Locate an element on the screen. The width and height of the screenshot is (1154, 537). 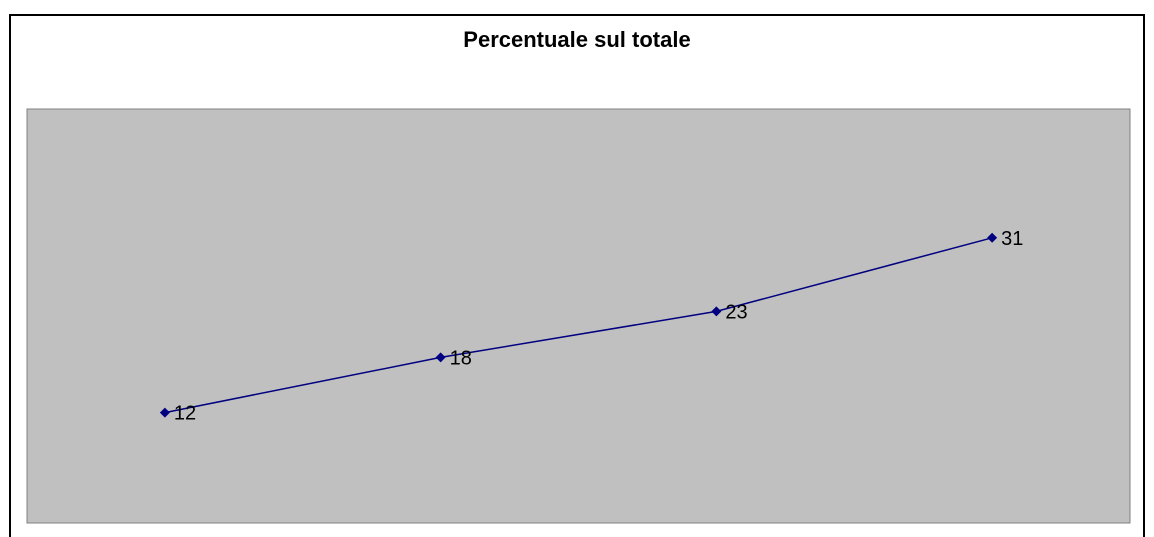
data-label: 12 is located at coordinates (185, 414).